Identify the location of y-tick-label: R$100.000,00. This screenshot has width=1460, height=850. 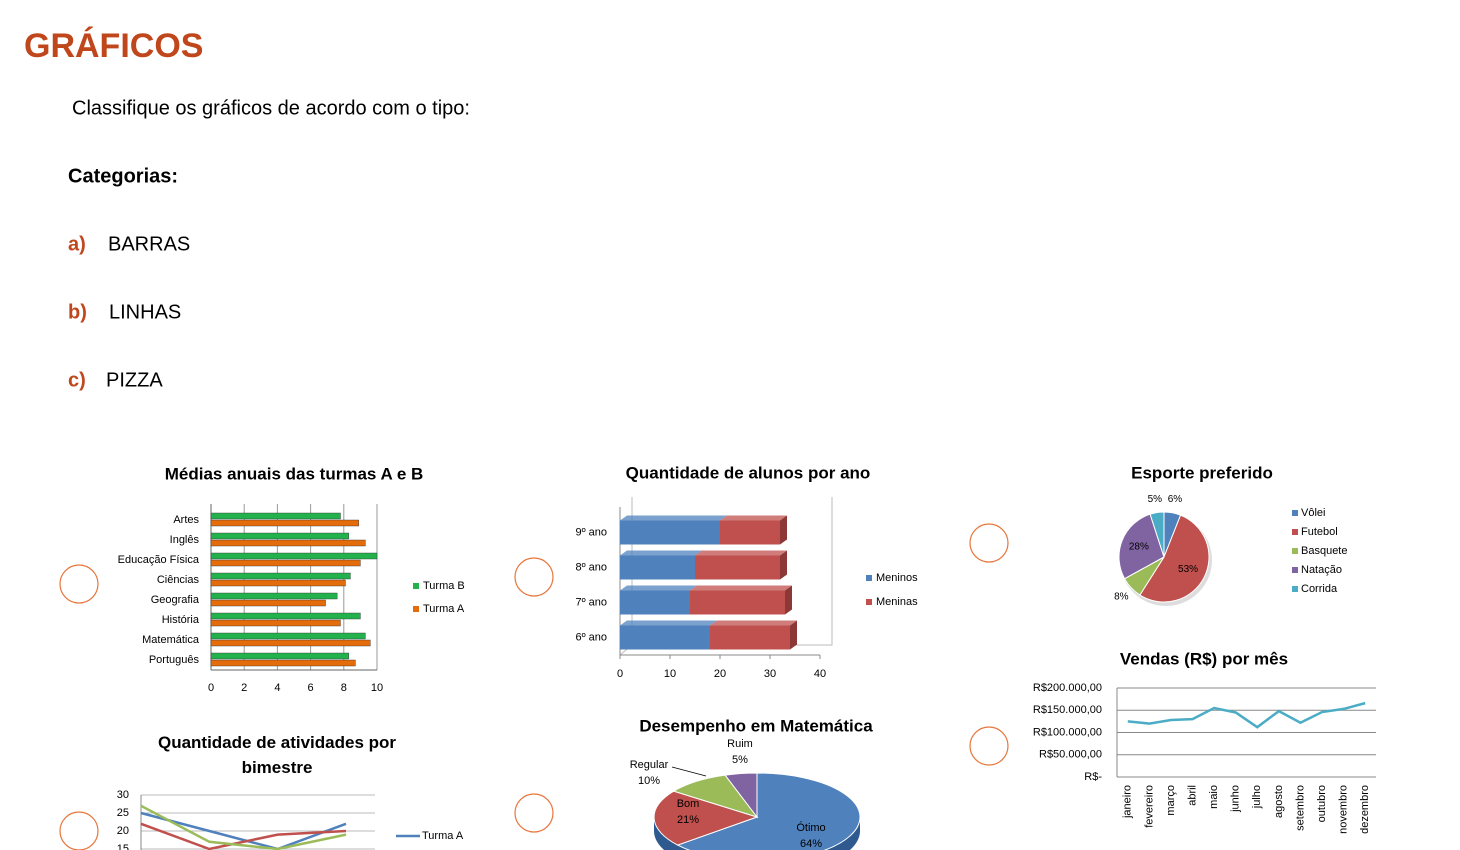
(1067, 732).